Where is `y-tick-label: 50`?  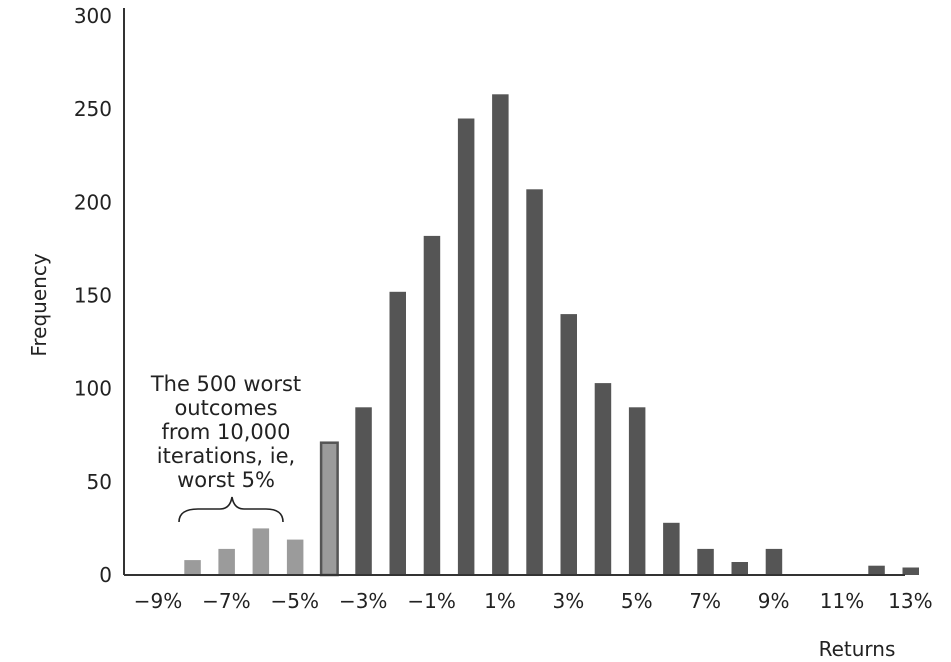
y-tick-label: 50 is located at coordinates (99, 482).